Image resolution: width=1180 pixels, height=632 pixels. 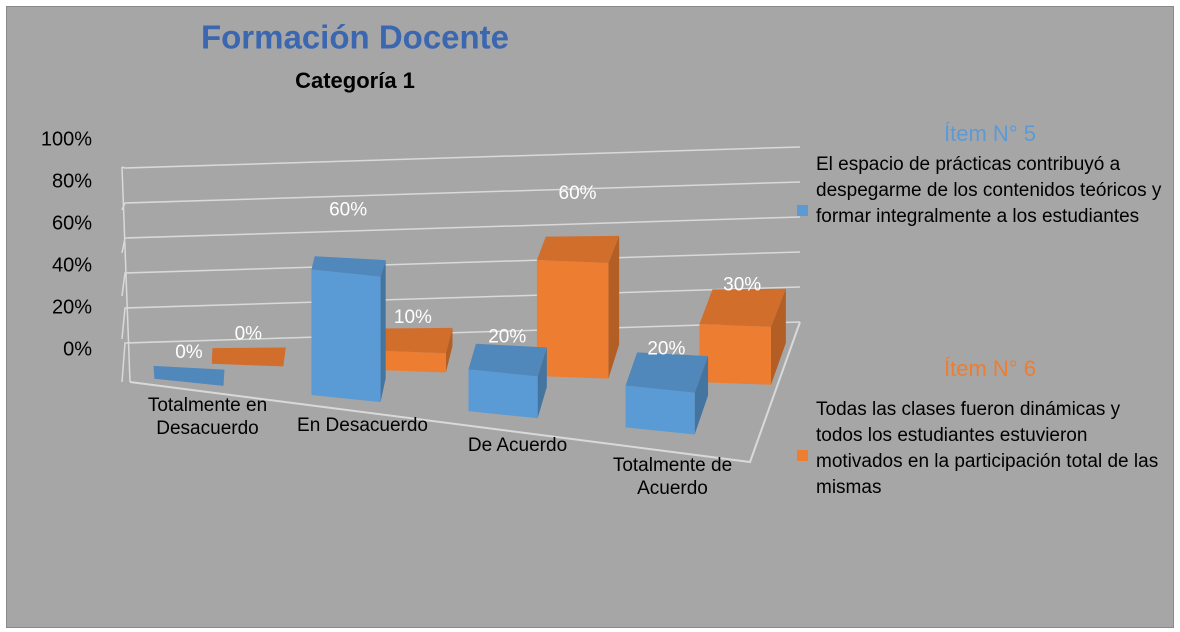 What do you see at coordinates (465, 392) in the screenshot?
I see `floor` at bounding box center [465, 392].